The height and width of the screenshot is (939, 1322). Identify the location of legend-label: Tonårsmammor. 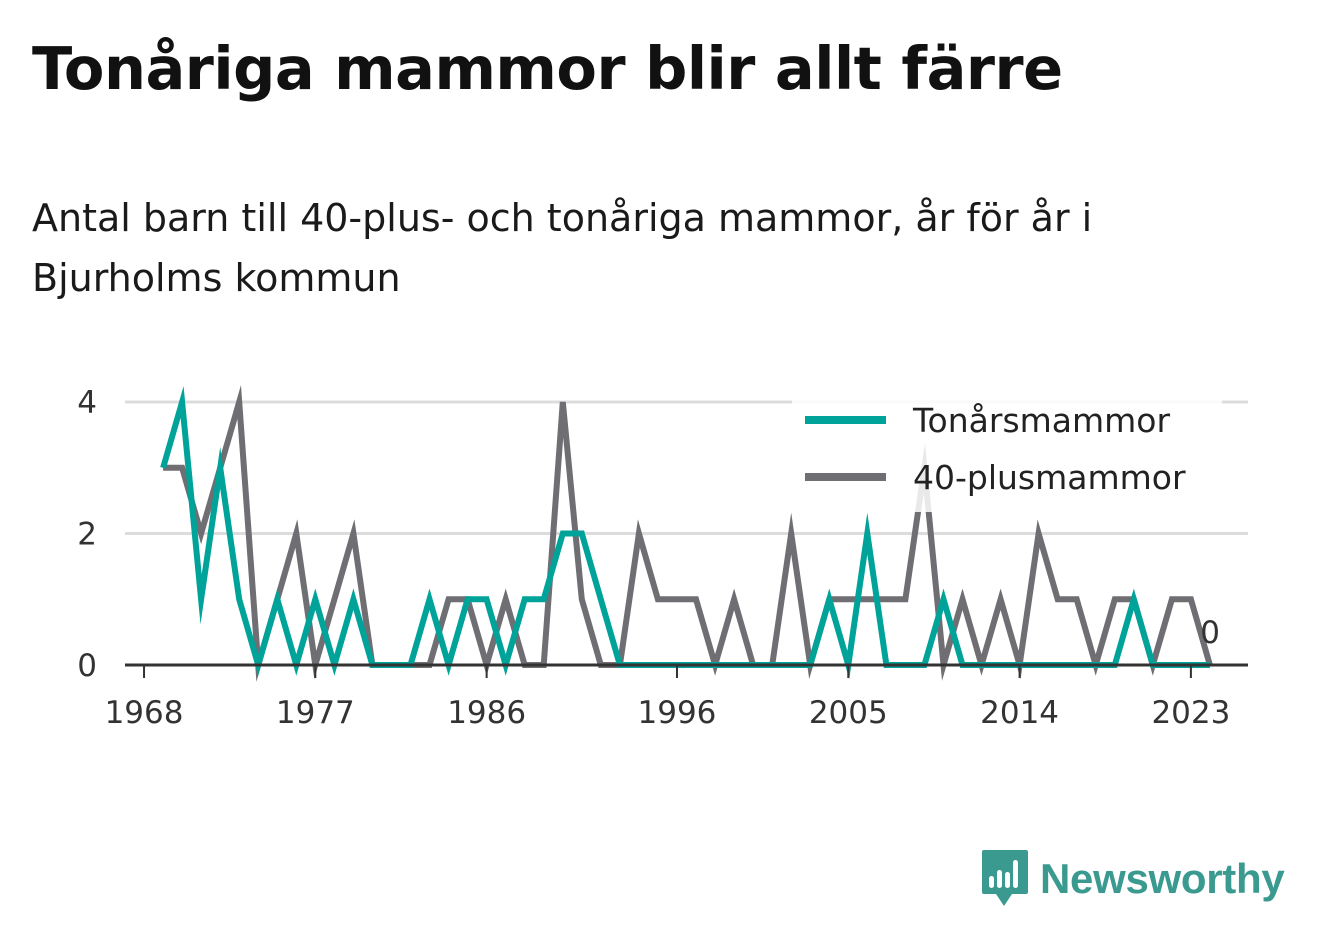
(1041, 420).